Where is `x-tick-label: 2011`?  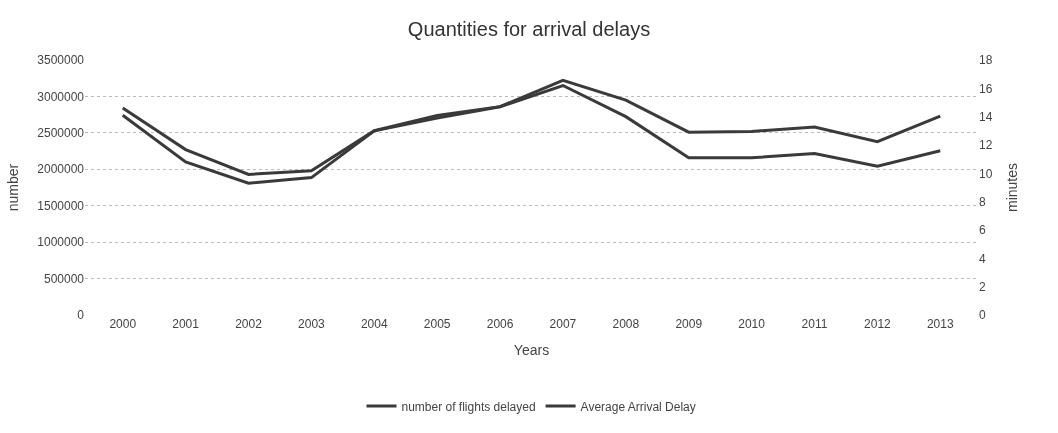 x-tick-label: 2011 is located at coordinates (814, 324).